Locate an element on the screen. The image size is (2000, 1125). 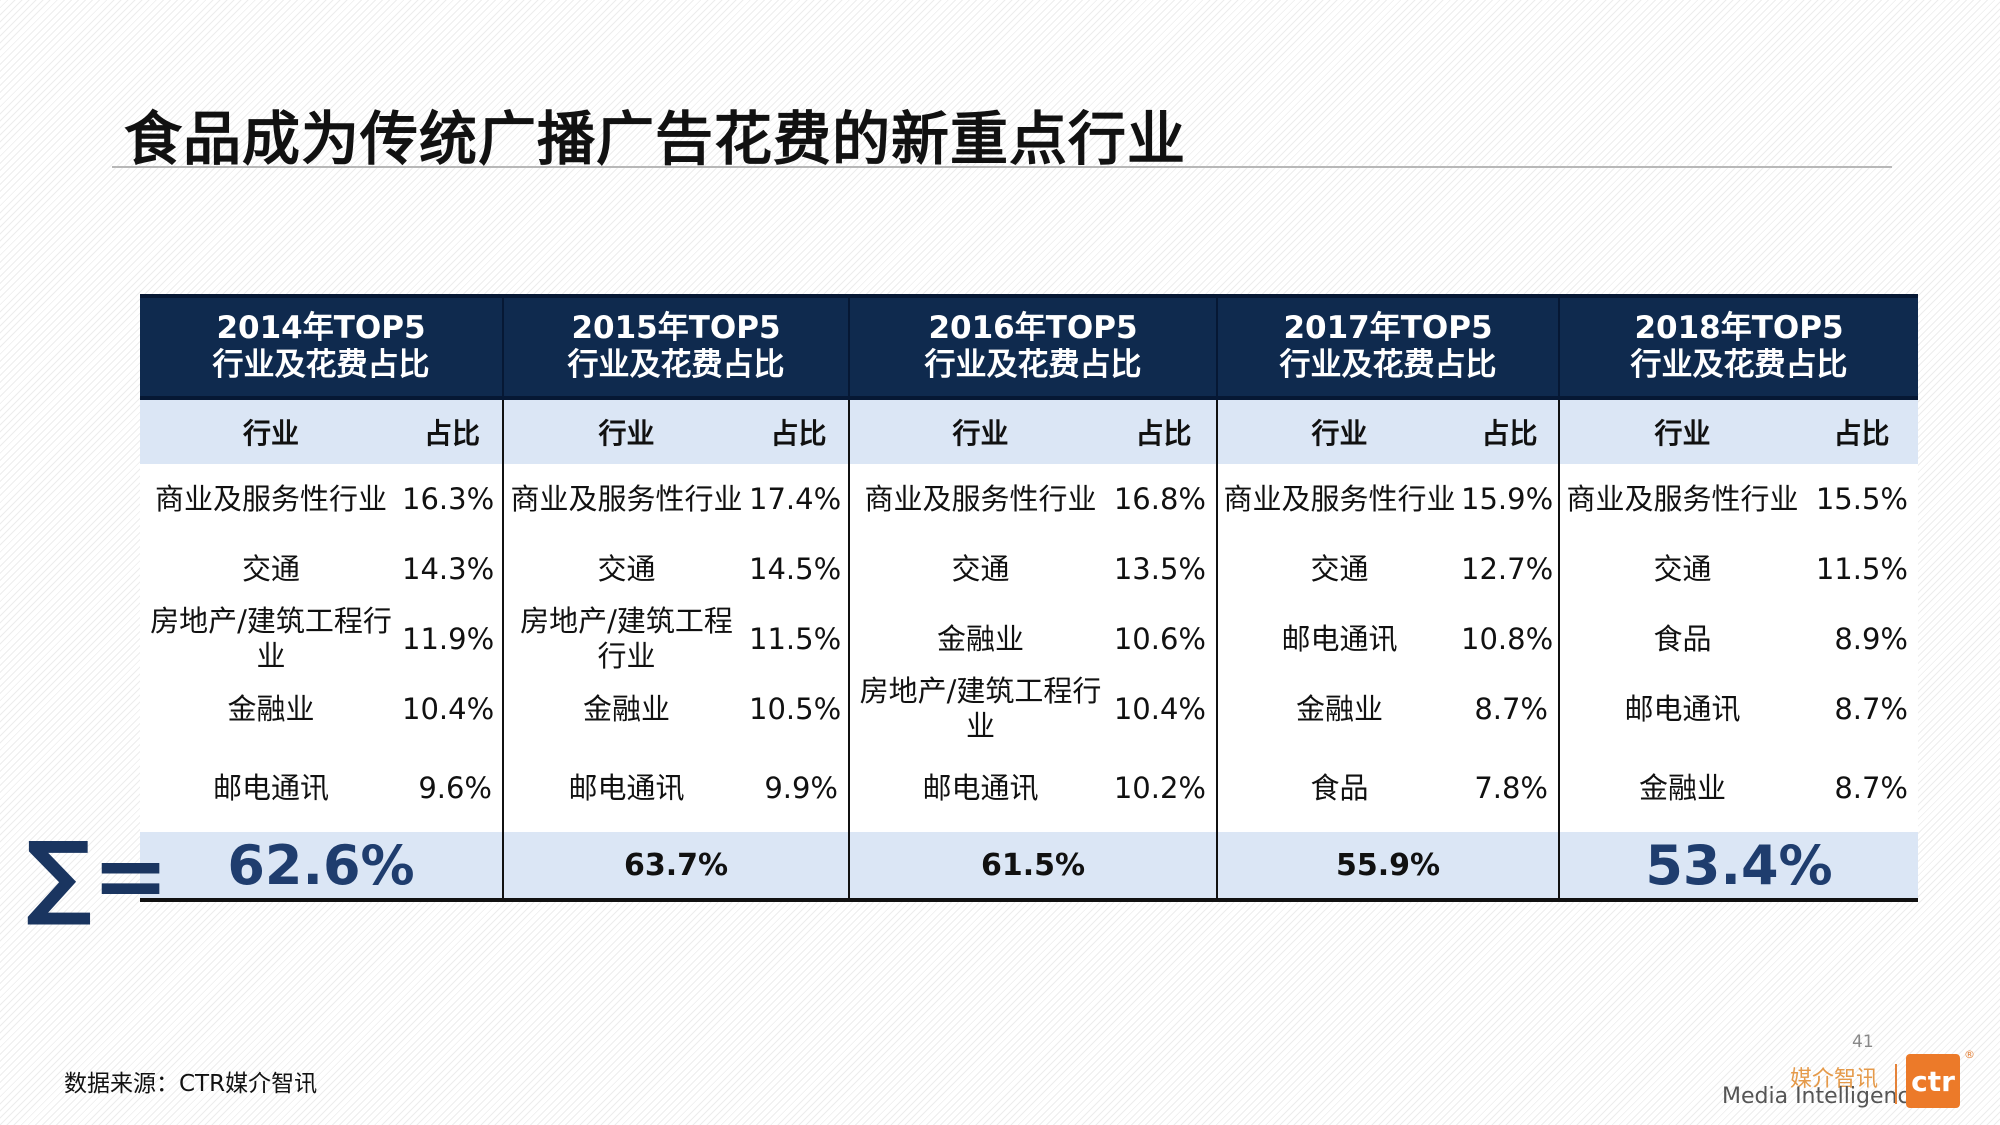
share-cell: 9.9% is located at coordinates (799, 788).